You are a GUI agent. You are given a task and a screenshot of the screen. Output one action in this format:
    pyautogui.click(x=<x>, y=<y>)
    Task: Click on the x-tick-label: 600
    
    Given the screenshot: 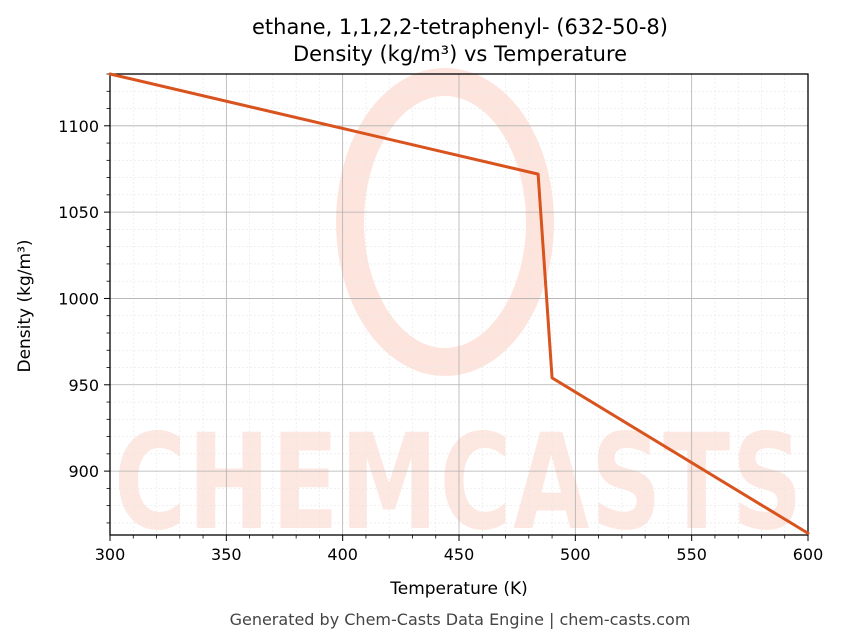 What is the action you would take?
    pyautogui.click(x=808, y=554)
    